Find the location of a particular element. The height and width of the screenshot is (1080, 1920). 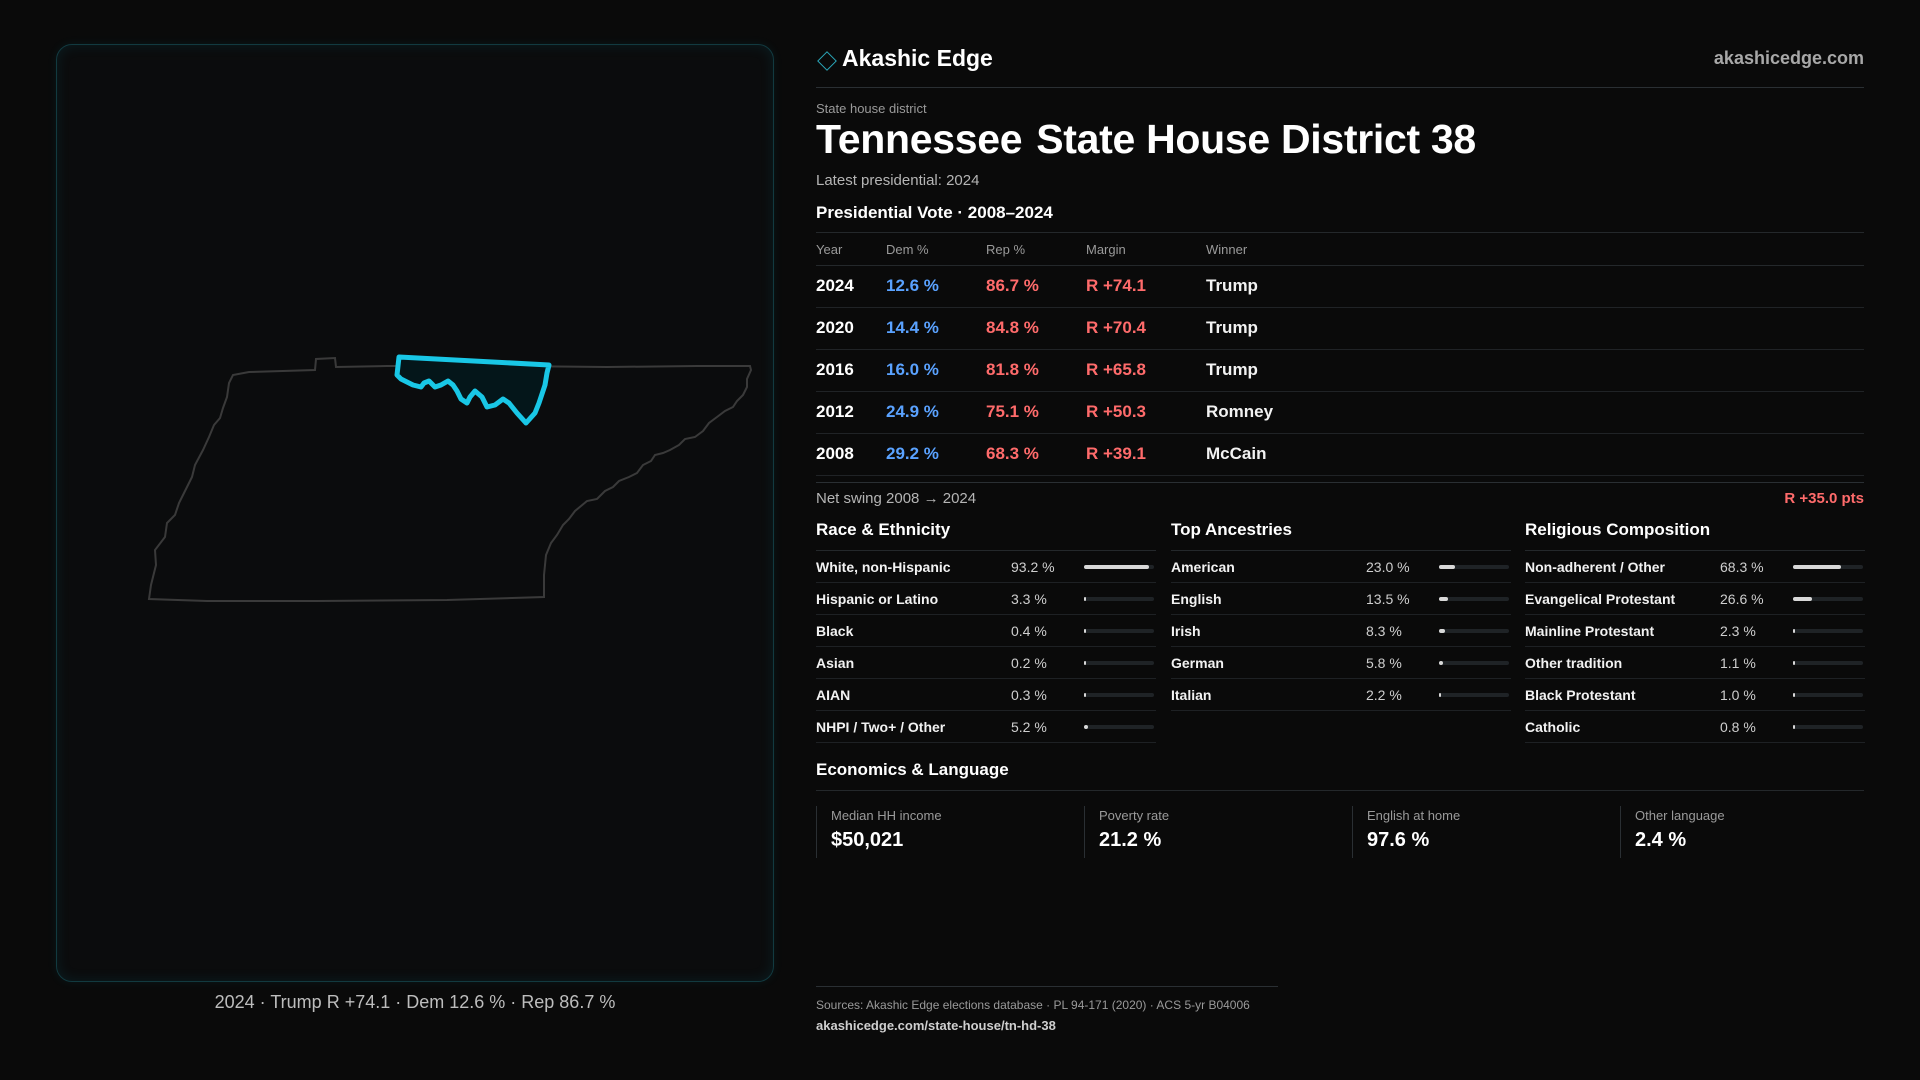

margin-cell: R +50.3 is located at coordinates (1116, 411).